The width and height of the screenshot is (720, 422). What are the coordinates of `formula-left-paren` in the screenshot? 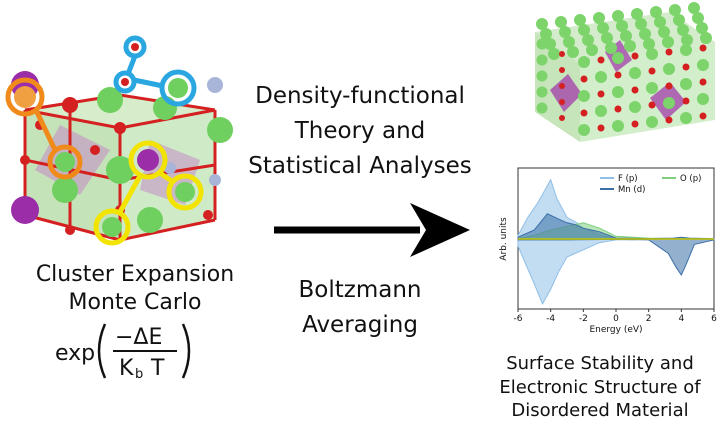 It's located at (102, 351).